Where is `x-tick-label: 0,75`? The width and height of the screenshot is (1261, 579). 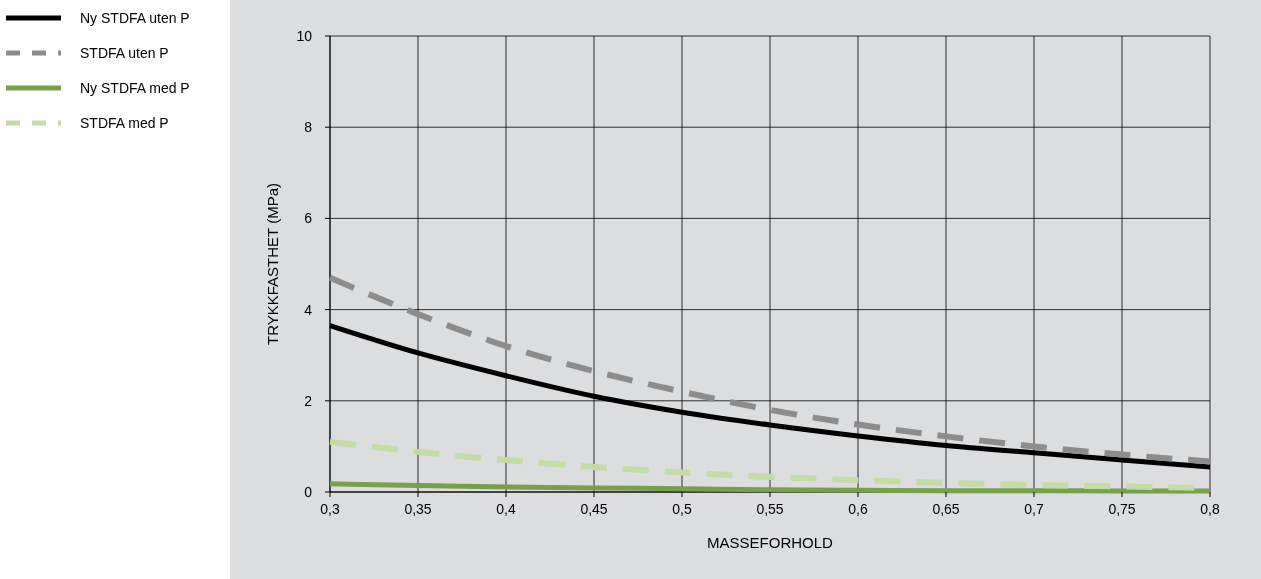
x-tick-label: 0,75 is located at coordinates (1122, 509).